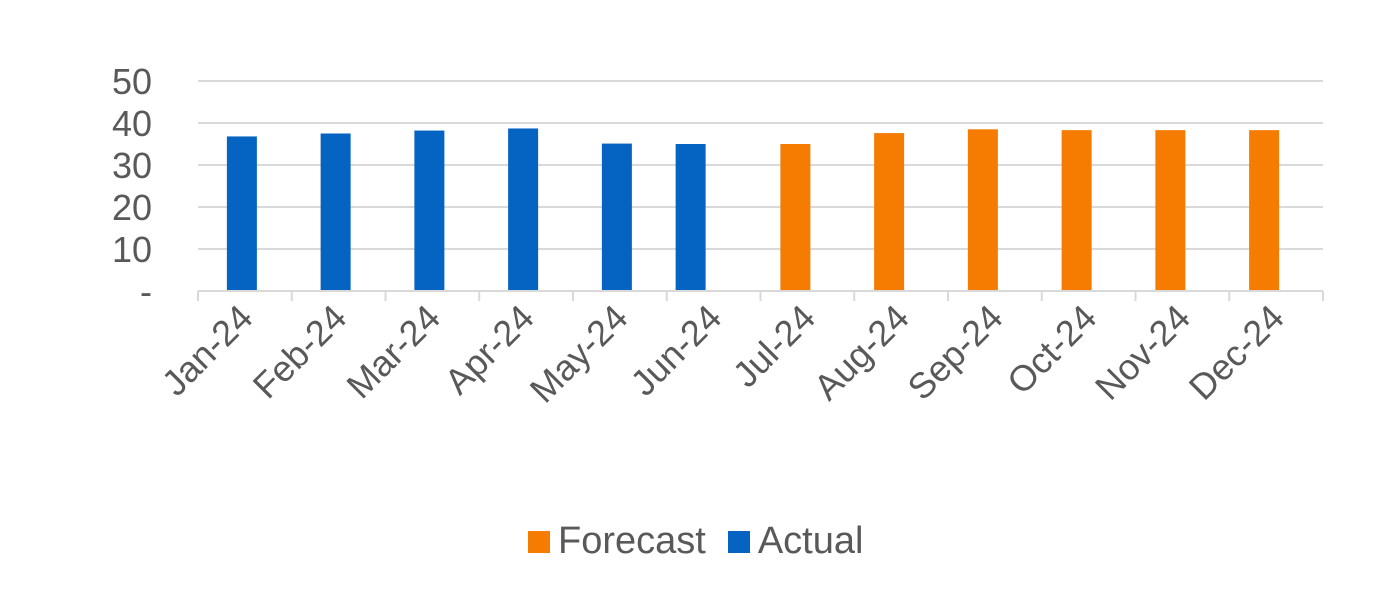 The image size is (1396, 612). I want to click on legend-swatch-forecast, so click(539, 541).